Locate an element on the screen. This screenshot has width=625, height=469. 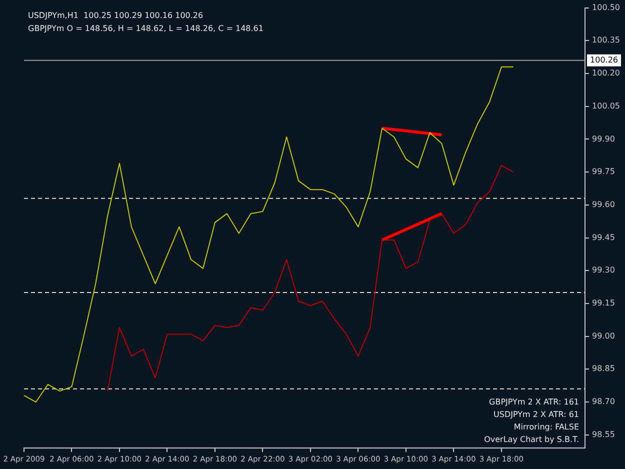
annotation: USDJPYm 2 X ATR: 61 is located at coordinates (537, 415).